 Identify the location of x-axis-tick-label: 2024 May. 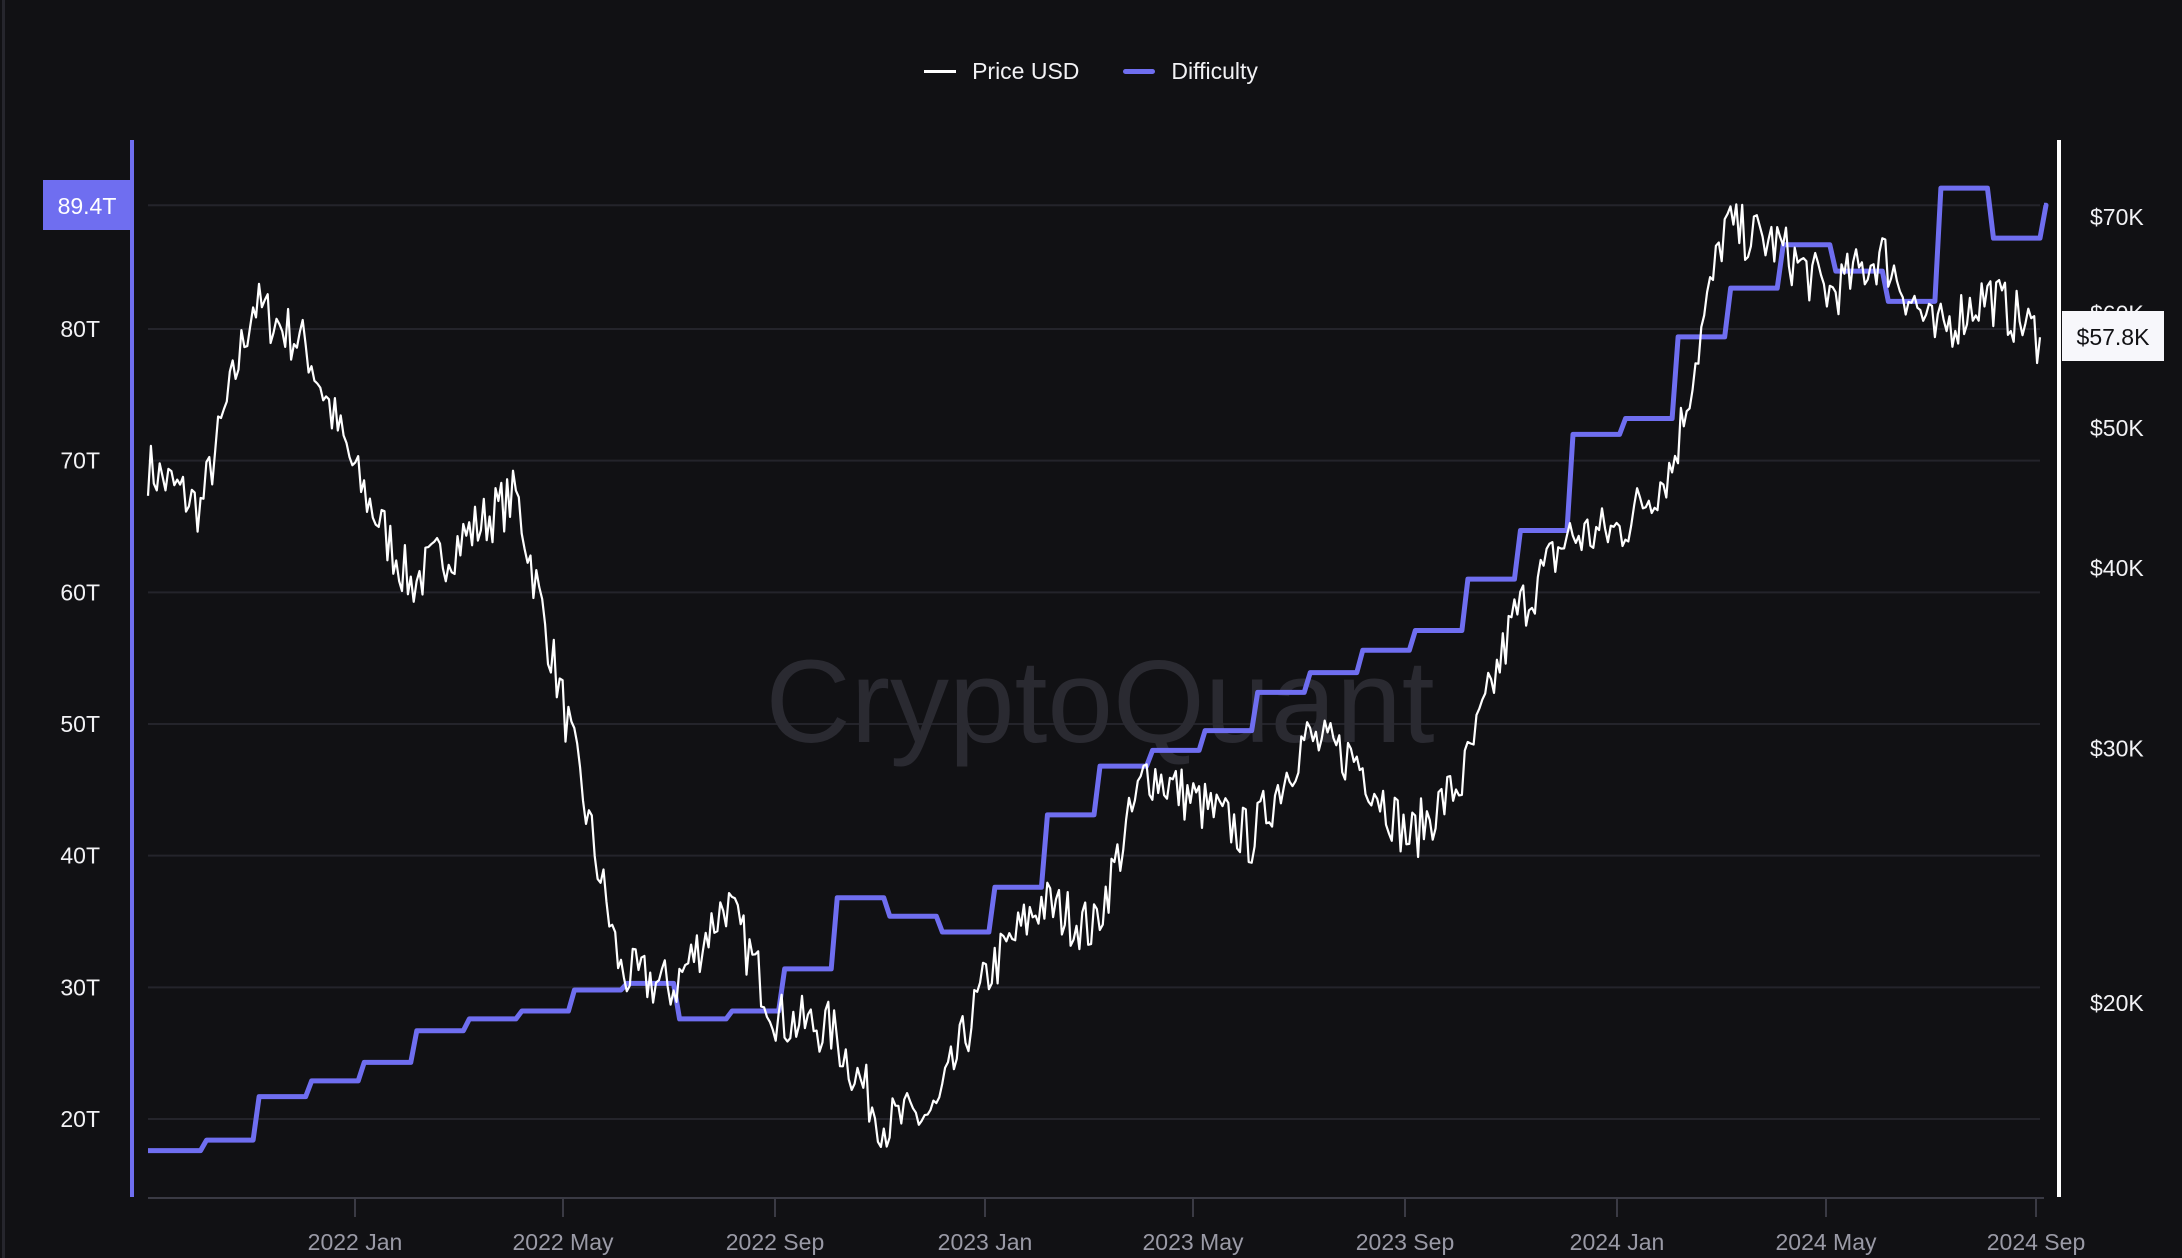
(1826, 1242).